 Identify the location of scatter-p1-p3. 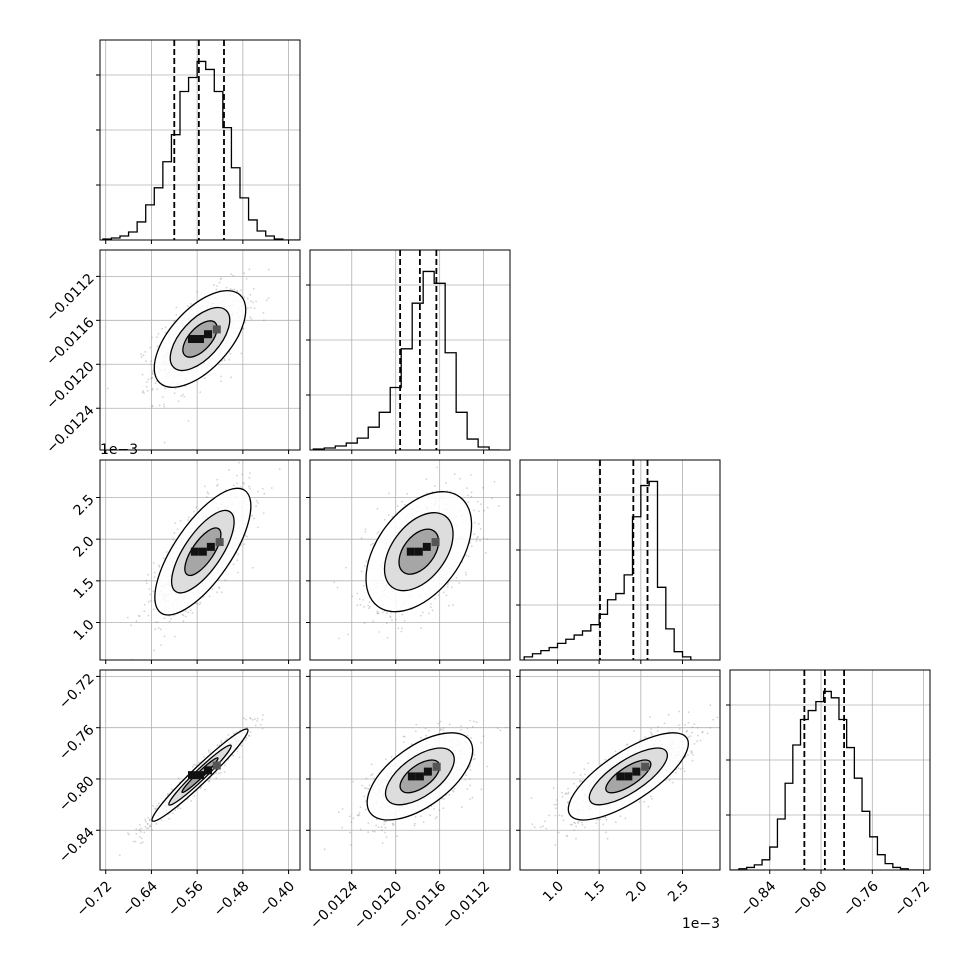
(415, 785).